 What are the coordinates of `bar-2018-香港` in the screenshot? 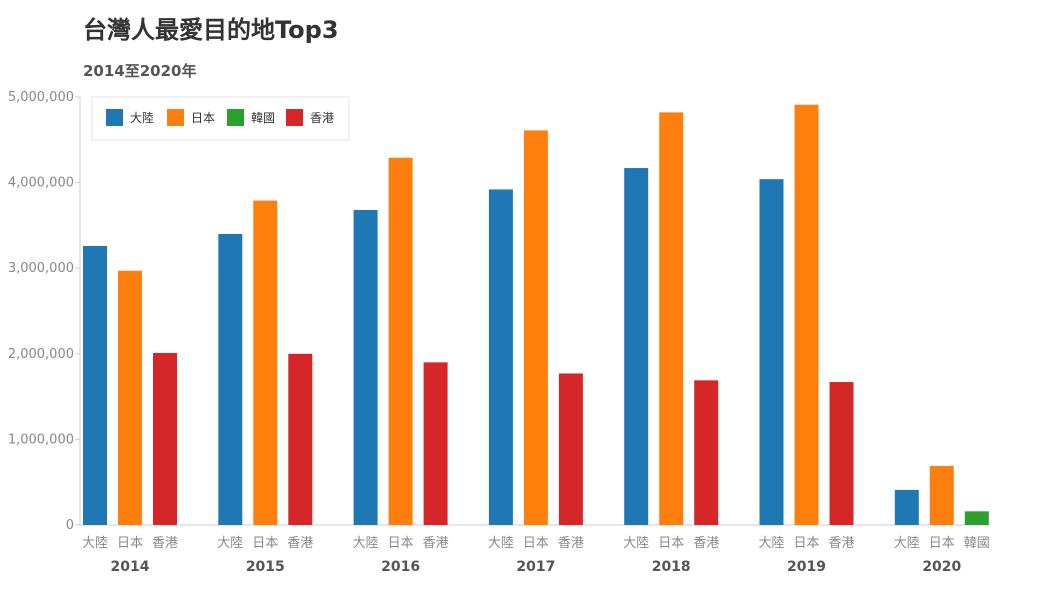 It's located at (706, 452).